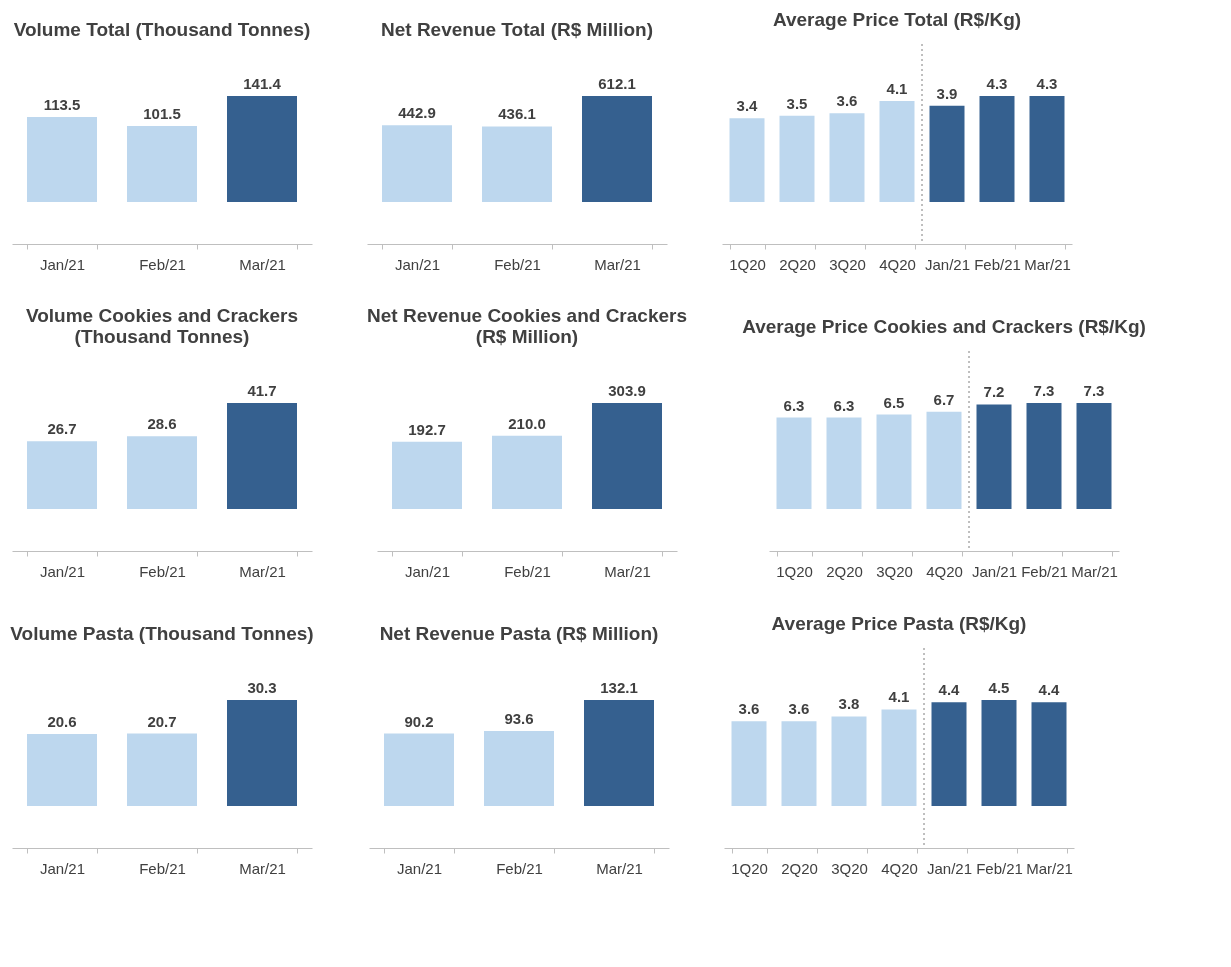 The width and height of the screenshot is (1231, 967). What do you see at coordinates (62, 721) in the screenshot?
I see `data-label: 20.6` at bounding box center [62, 721].